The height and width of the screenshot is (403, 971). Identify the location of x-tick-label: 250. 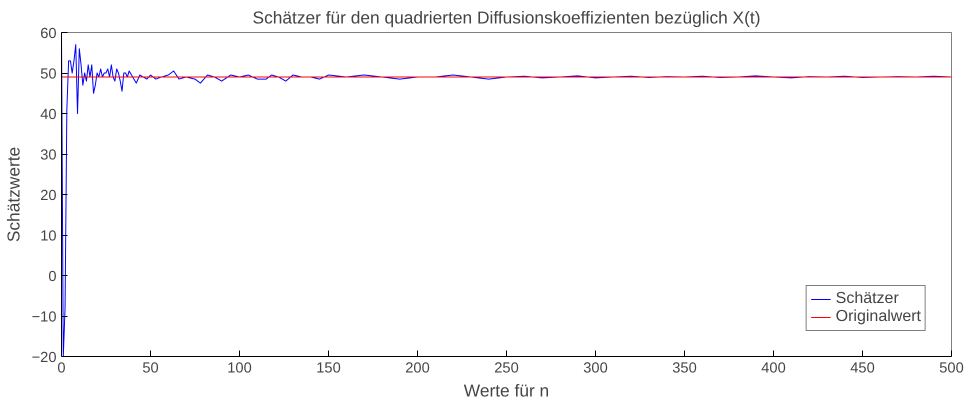
(506, 368).